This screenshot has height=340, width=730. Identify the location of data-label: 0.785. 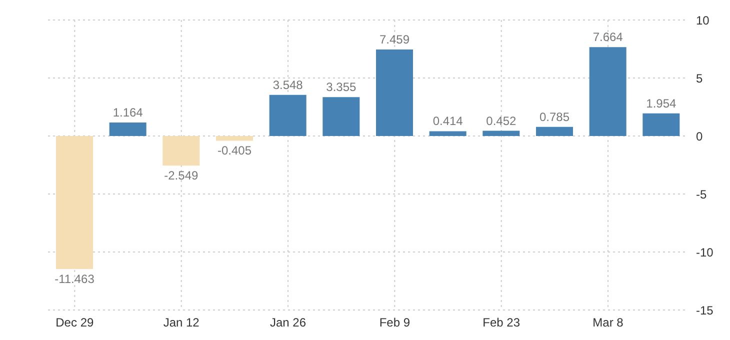
(554, 117).